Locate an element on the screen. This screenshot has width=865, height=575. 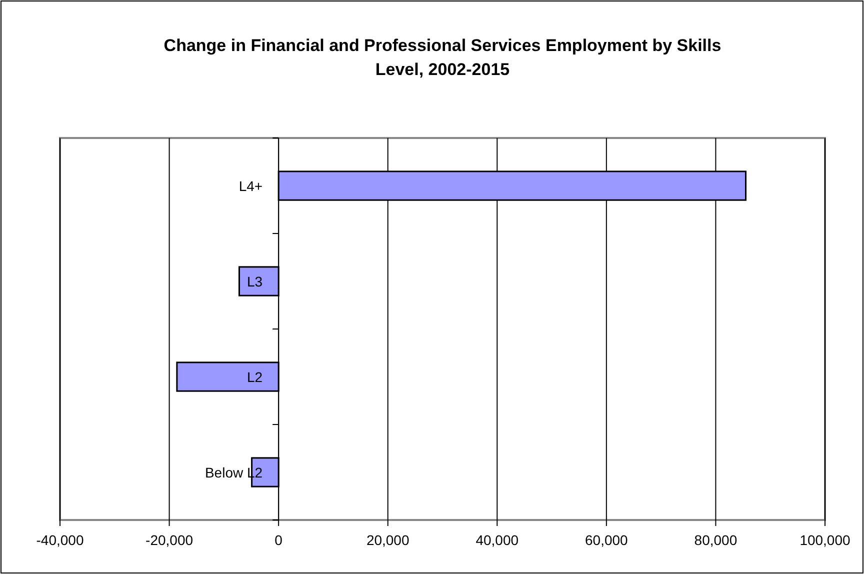
x-tick-label: -40,000 is located at coordinates (60, 540).